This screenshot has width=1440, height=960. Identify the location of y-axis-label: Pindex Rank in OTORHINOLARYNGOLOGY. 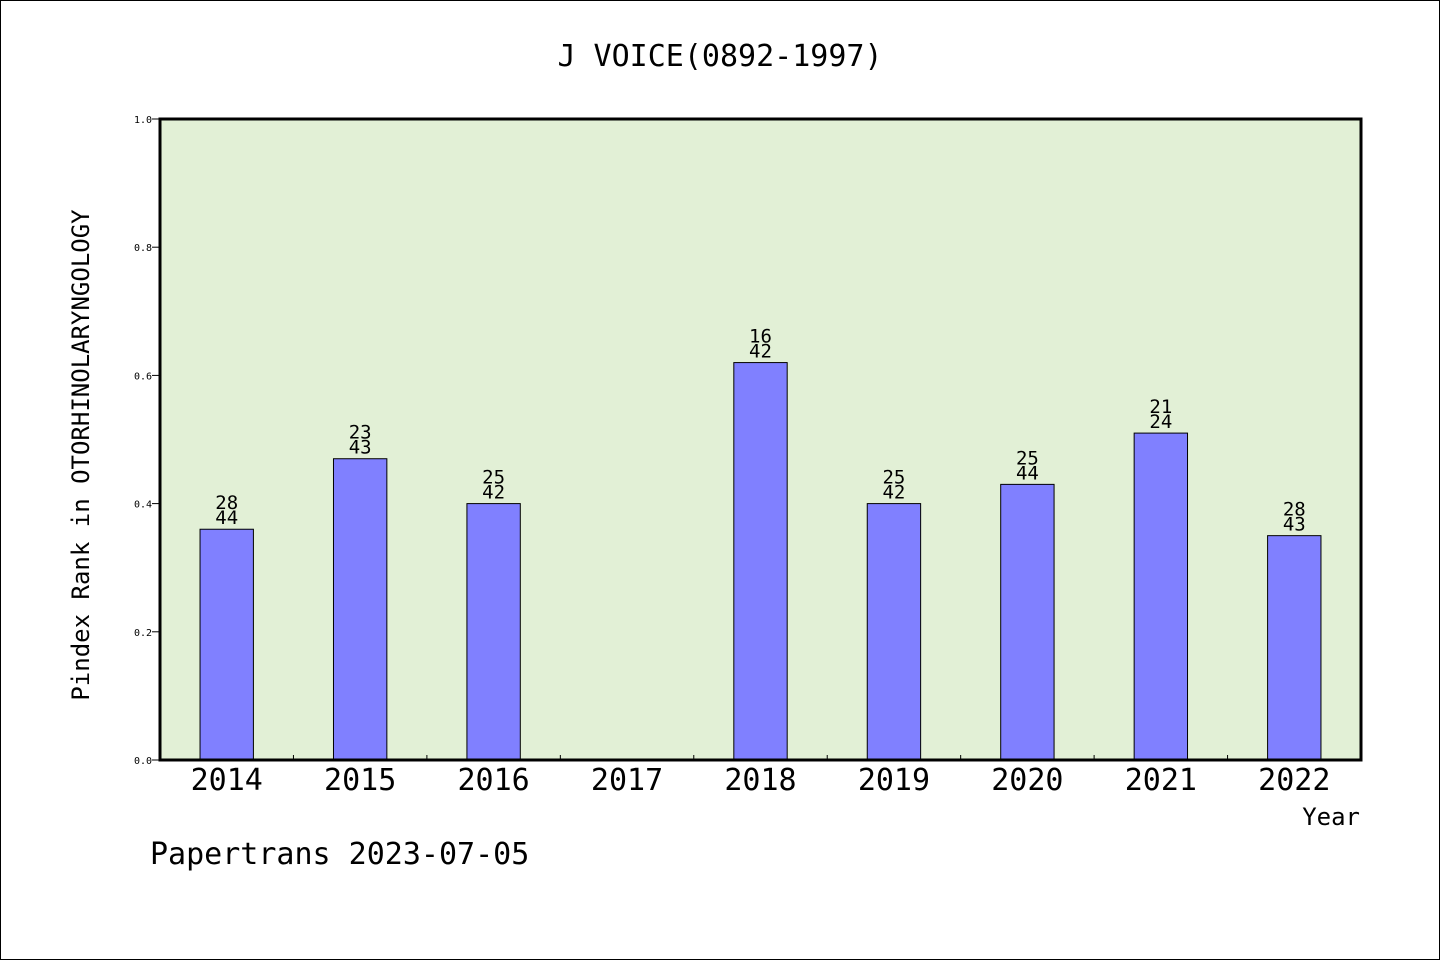
(81, 455).